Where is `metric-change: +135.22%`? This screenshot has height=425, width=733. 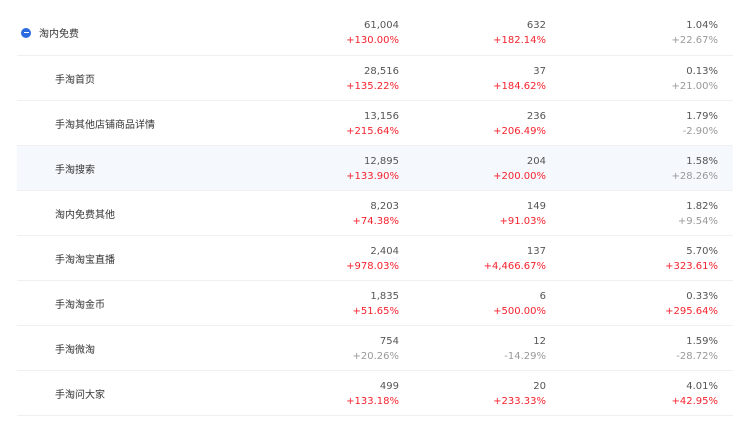
metric-change: +135.22% is located at coordinates (372, 86).